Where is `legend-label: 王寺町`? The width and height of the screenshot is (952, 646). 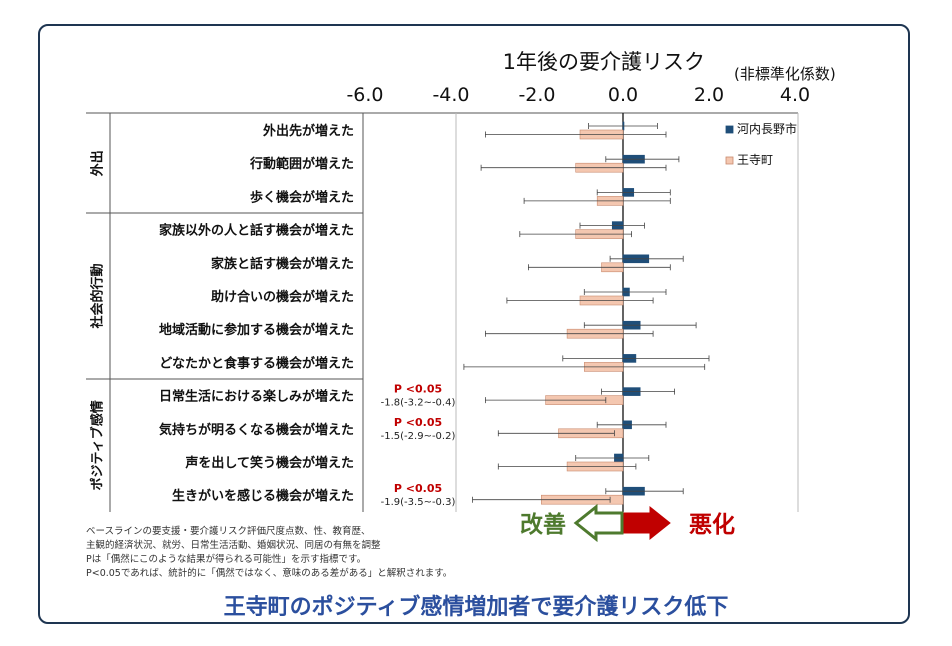 legend-label: 王寺町 is located at coordinates (755, 160).